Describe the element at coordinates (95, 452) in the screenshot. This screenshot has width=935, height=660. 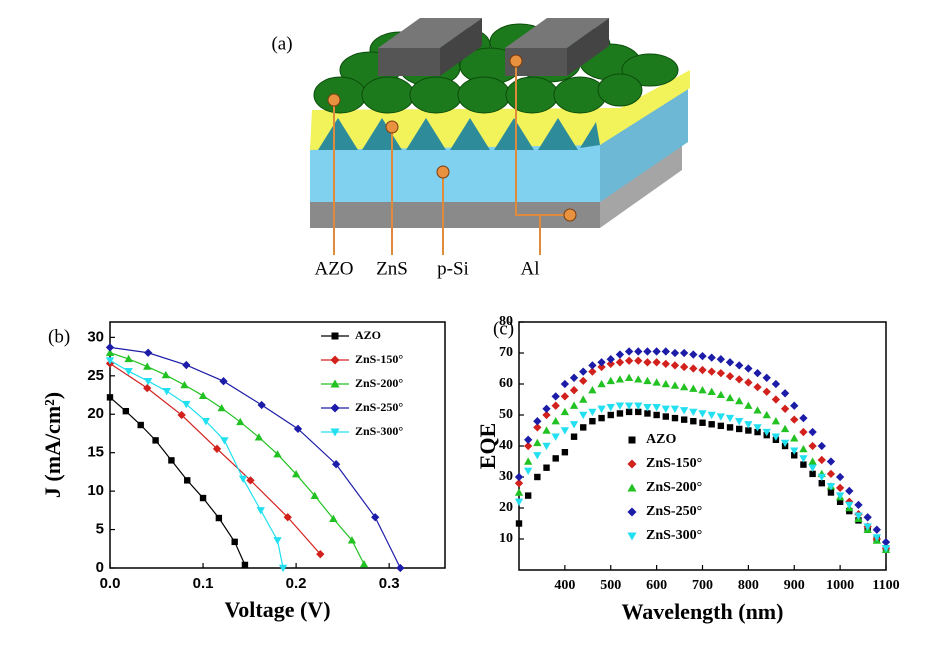
I see `y-tick-label: 15` at that location.